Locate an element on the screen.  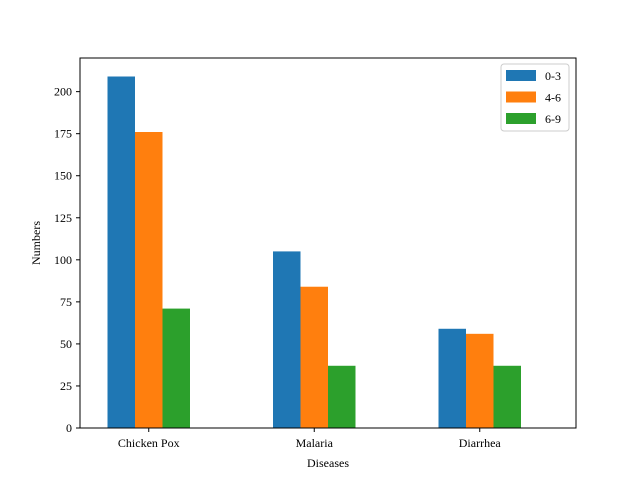
y-tick-label: 200 is located at coordinates (63, 92).